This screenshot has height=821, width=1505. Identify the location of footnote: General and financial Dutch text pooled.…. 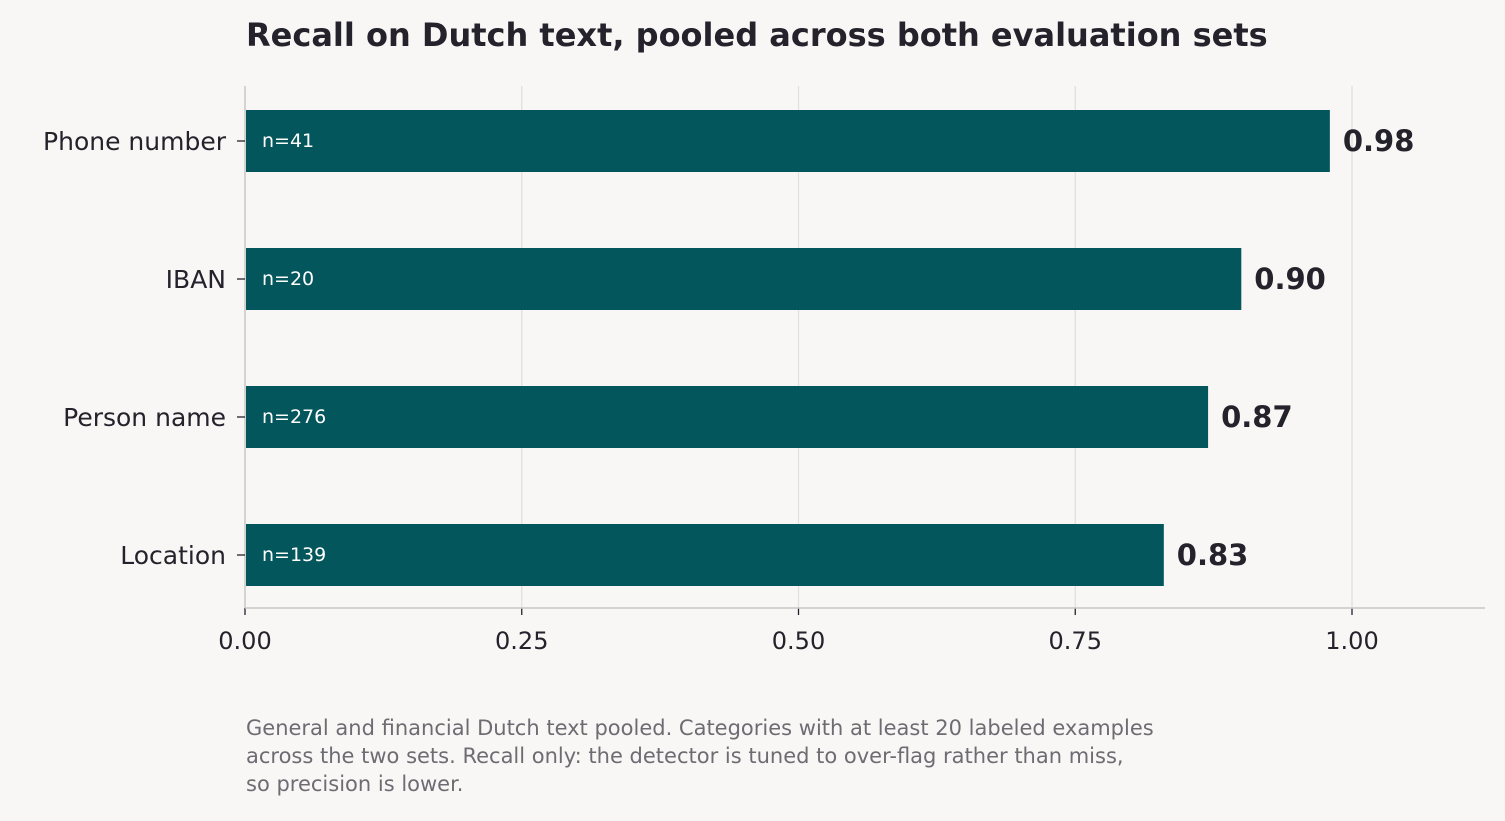
(796, 756).